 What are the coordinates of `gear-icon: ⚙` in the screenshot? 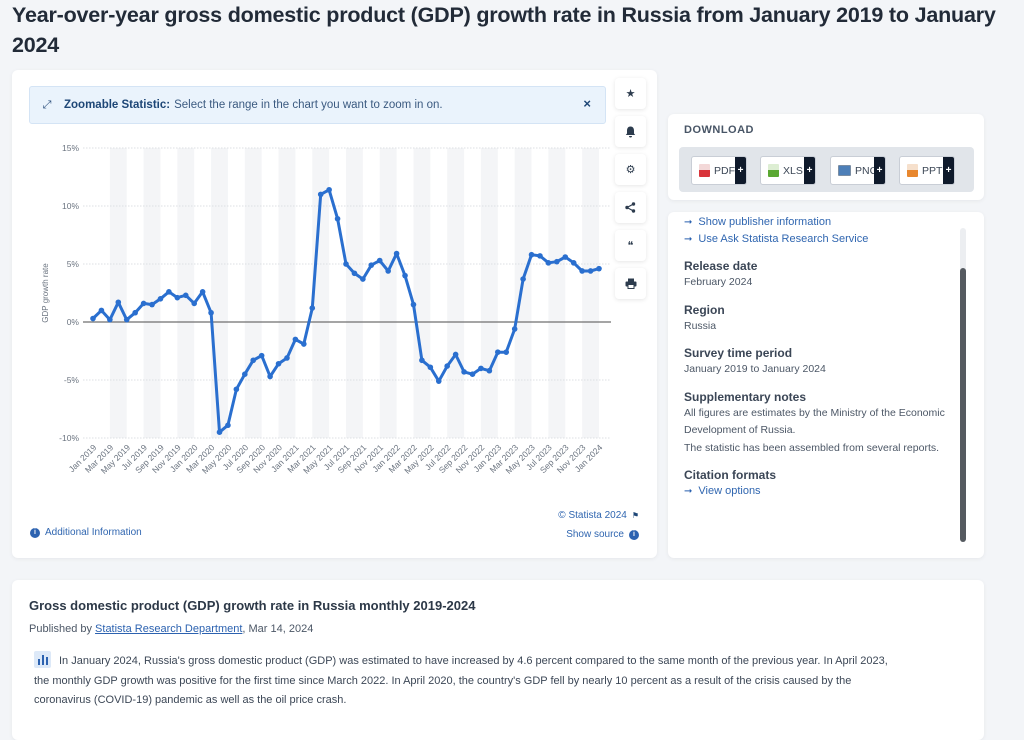 It's located at (630, 170).